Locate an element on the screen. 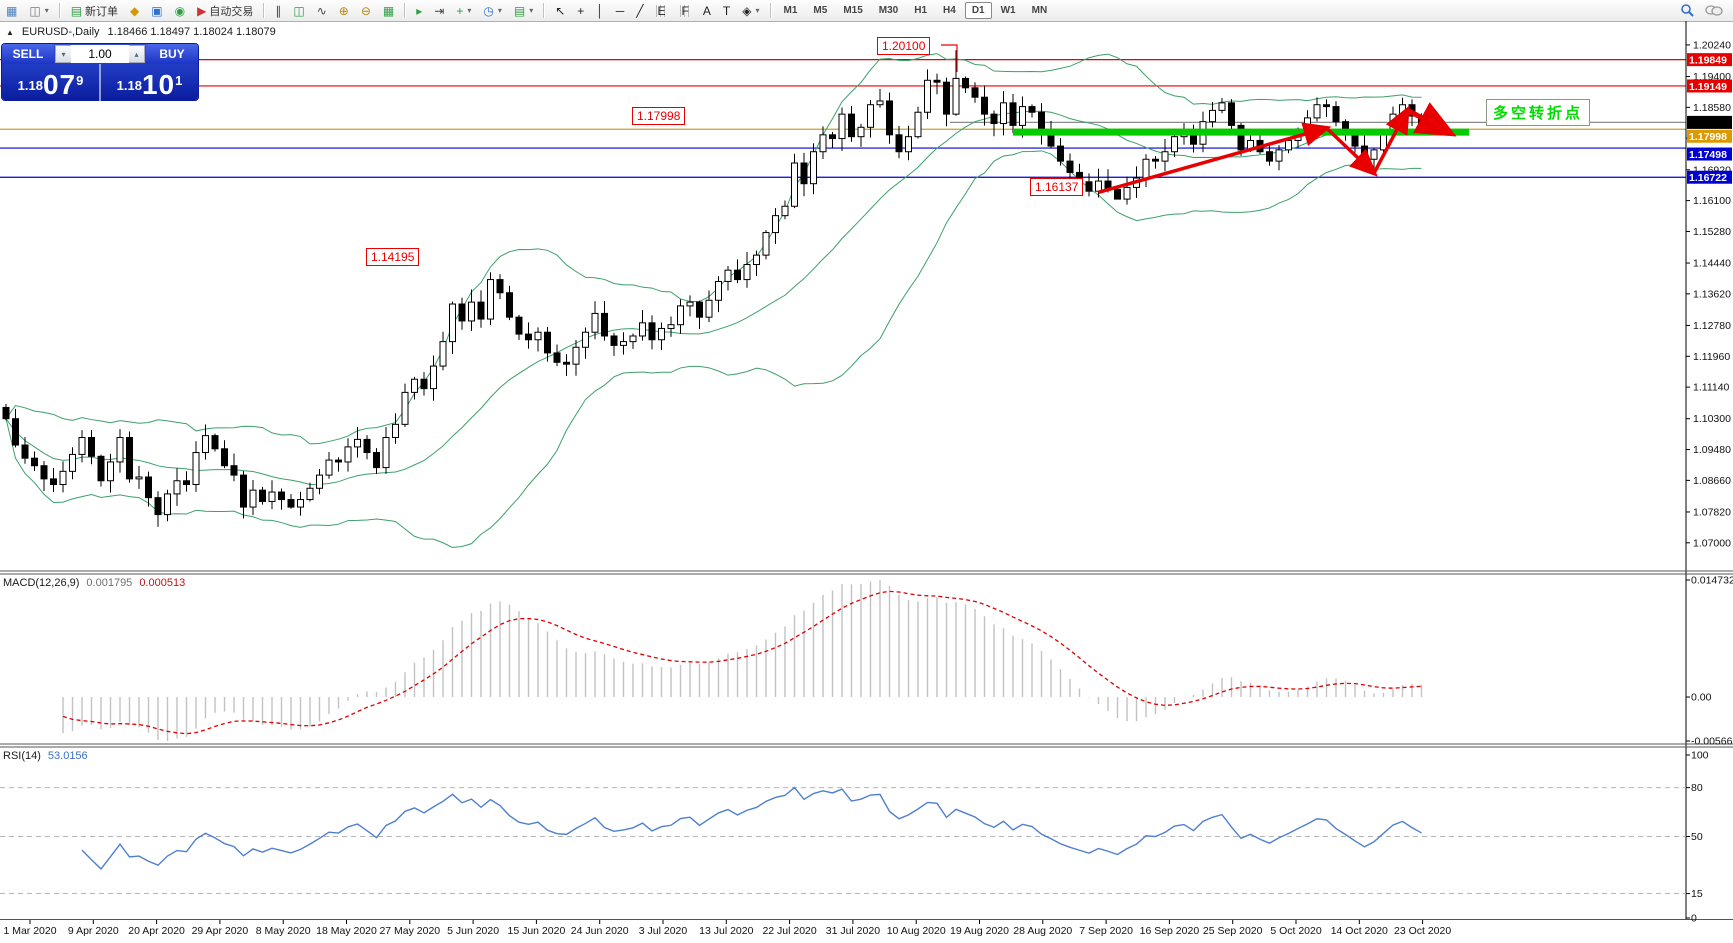 The height and width of the screenshot is (943, 1733). bar-chart-type-button: ∥ is located at coordinates (278, 10).